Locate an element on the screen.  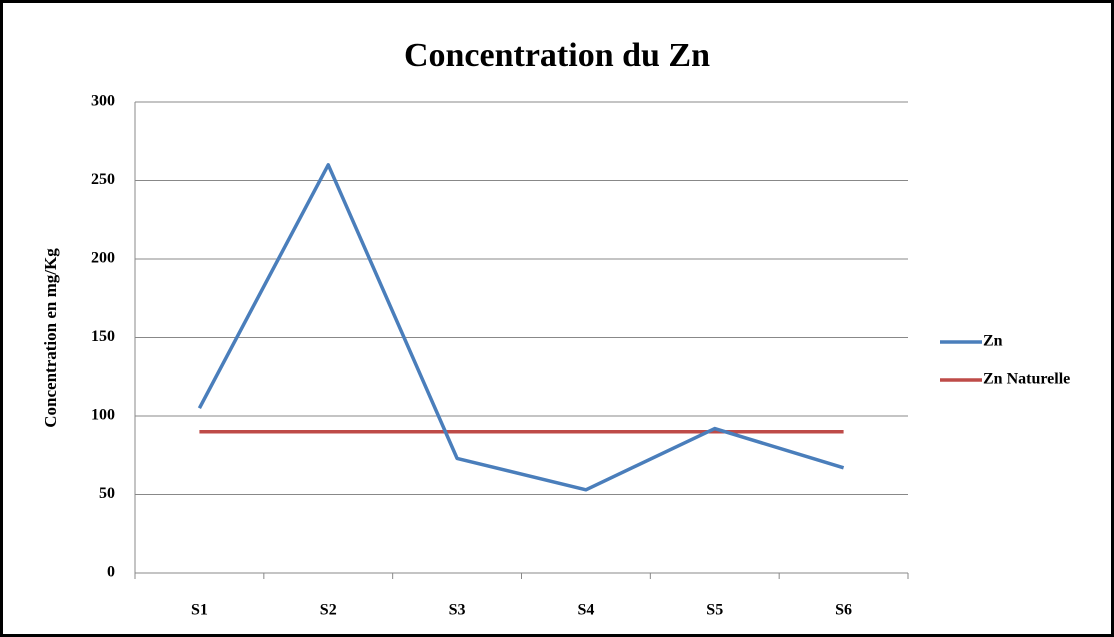
y-tick-label: 150 is located at coordinates (103, 336).